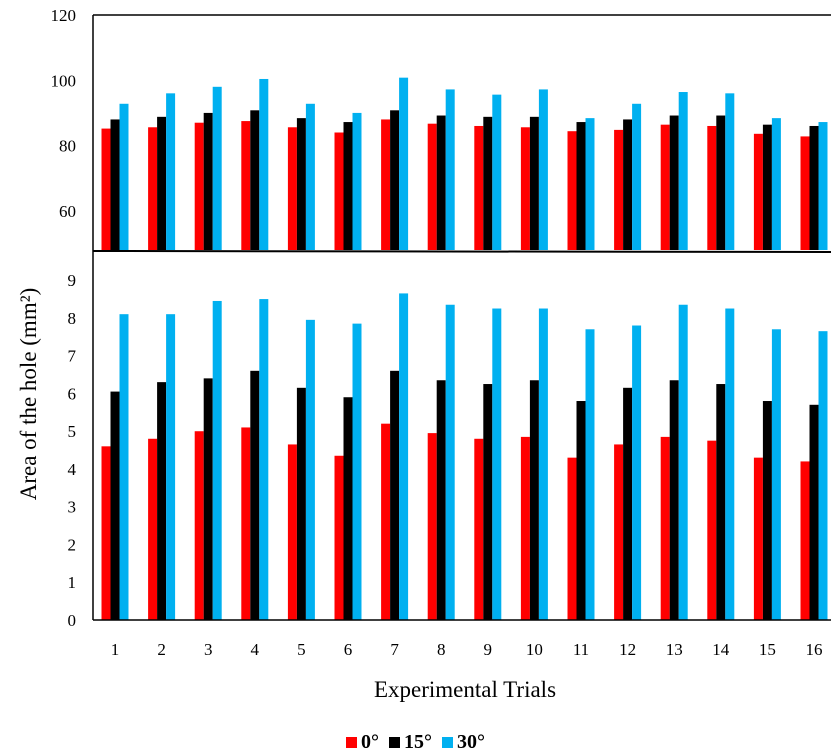  Describe the element at coordinates (534, 649) in the screenshot. I see `x-tick-label-10: 10` at that location.